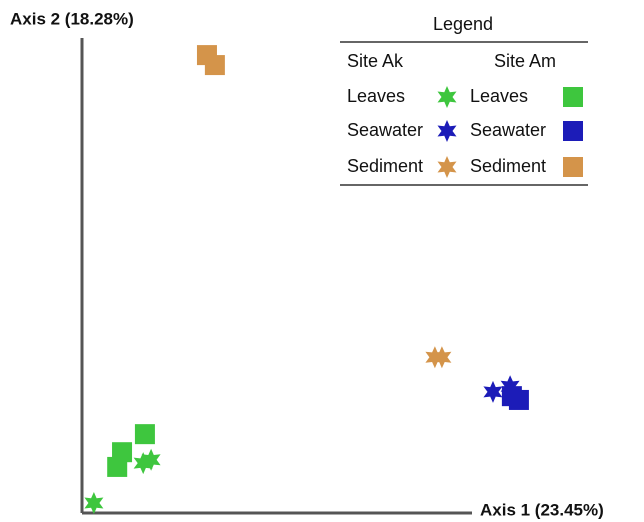  Describe the element at coordinates (72, 18) in the screenshot. I see `y-axis-label: Axis 2 (18.28%)` at that location.